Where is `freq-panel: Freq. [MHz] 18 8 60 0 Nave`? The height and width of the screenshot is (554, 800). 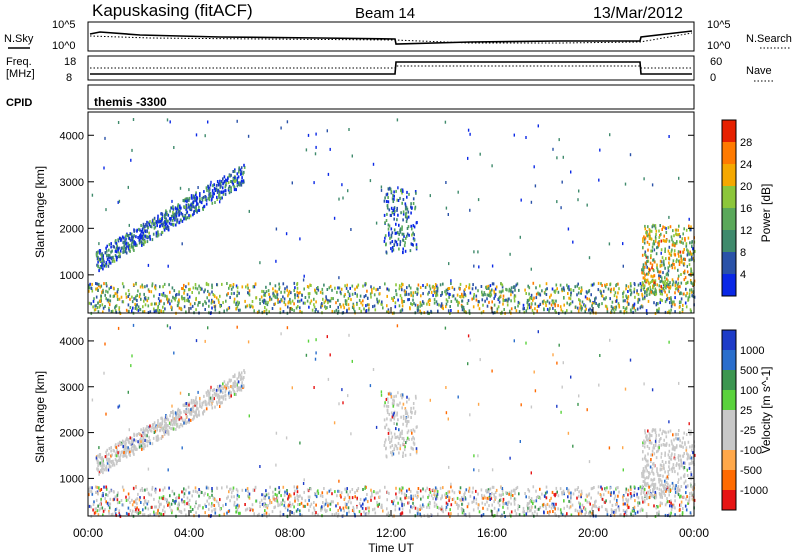 freq-panel: Freq. [MHz] 18 8 60 0 Nave is located at coordinates (390, 70).